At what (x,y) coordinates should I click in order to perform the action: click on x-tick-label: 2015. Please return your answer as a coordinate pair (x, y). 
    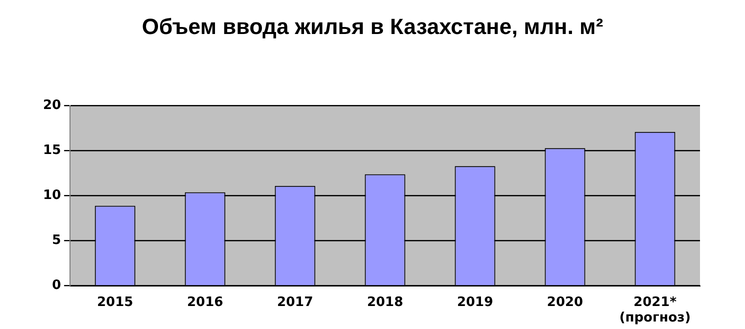
    Looking at the image, I should click on (115, 302).